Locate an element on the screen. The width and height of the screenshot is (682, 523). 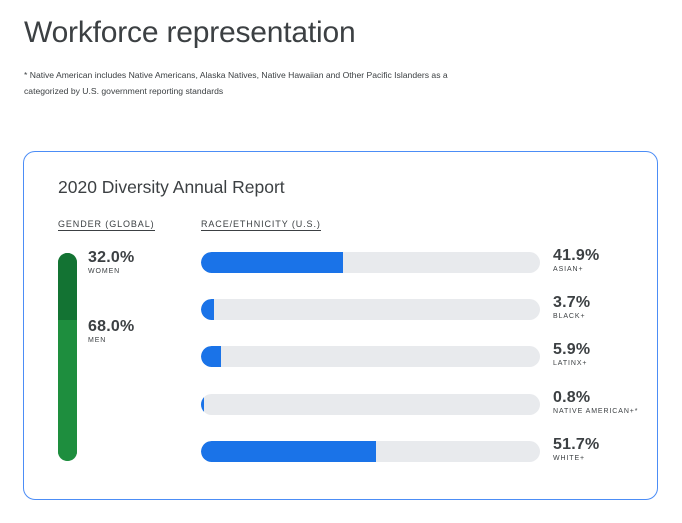
gender-bar is located at coordinates (67, 357).